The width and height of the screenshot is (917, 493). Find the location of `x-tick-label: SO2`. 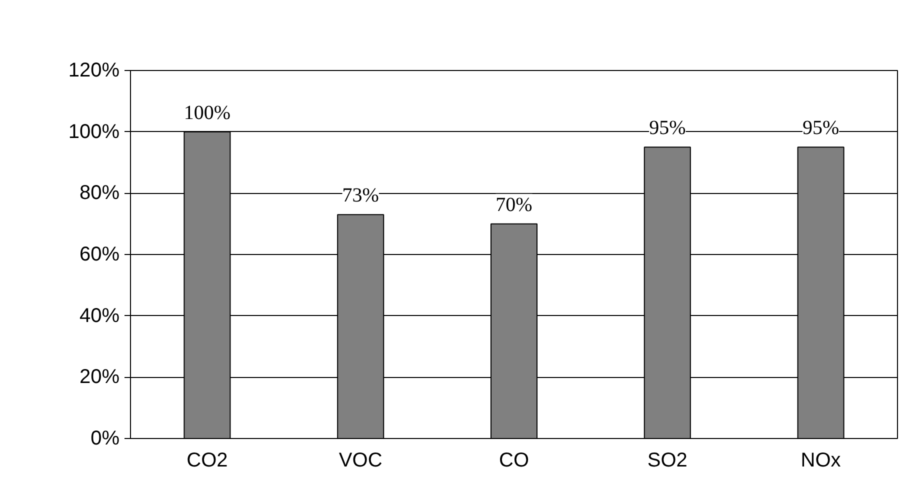

x-tick-label: SO2 is located at coordinates (667, 461).